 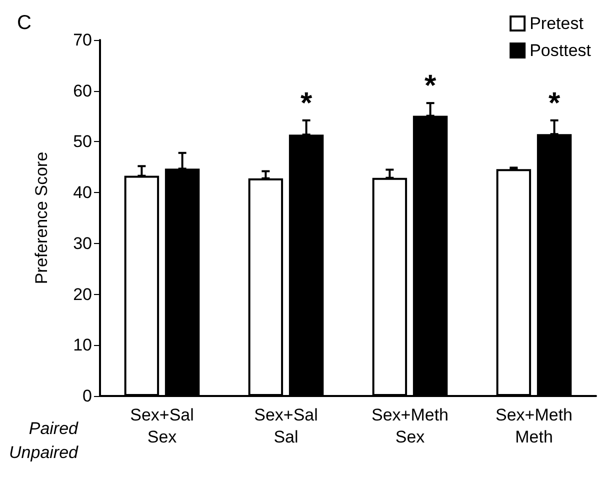 I want to click on x-tick-label: Sex+Sal Sal, so click(x=286, y=426).